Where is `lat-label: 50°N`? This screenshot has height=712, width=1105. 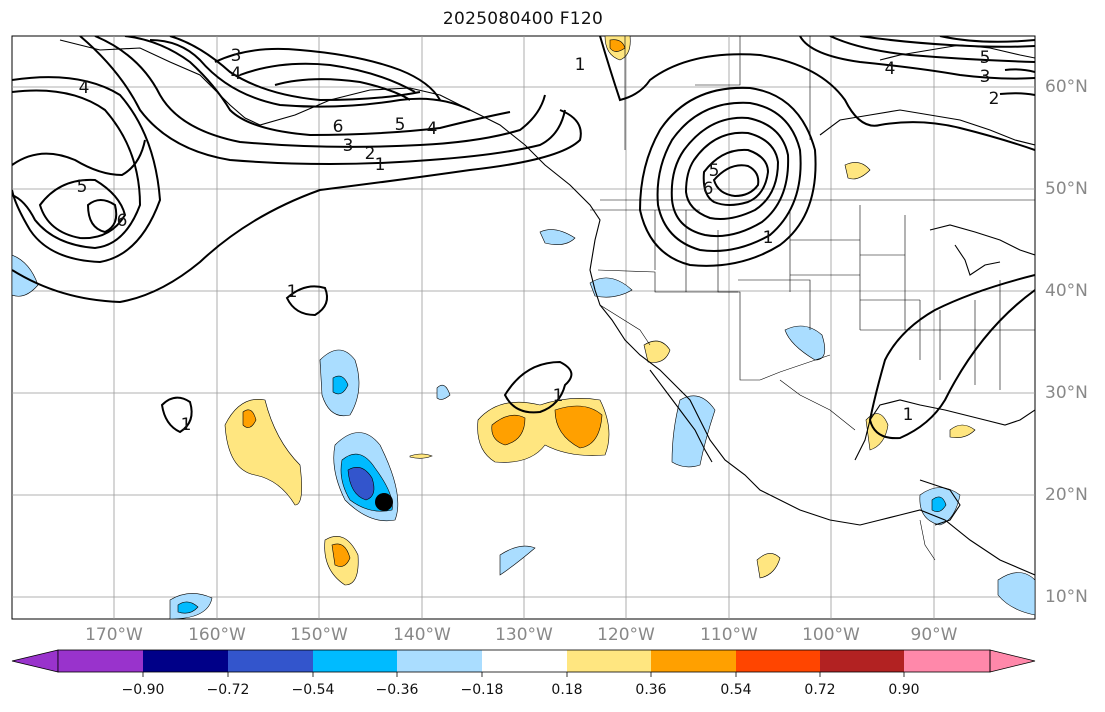 lat-label: 50°N is located at coordinates (1066, 189).